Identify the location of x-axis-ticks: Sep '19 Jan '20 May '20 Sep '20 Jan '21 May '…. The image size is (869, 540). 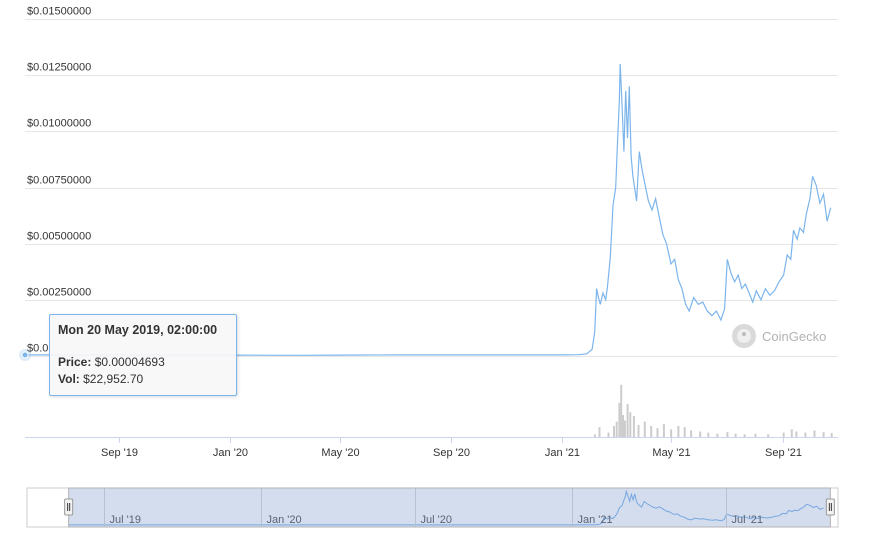
(451, 448).